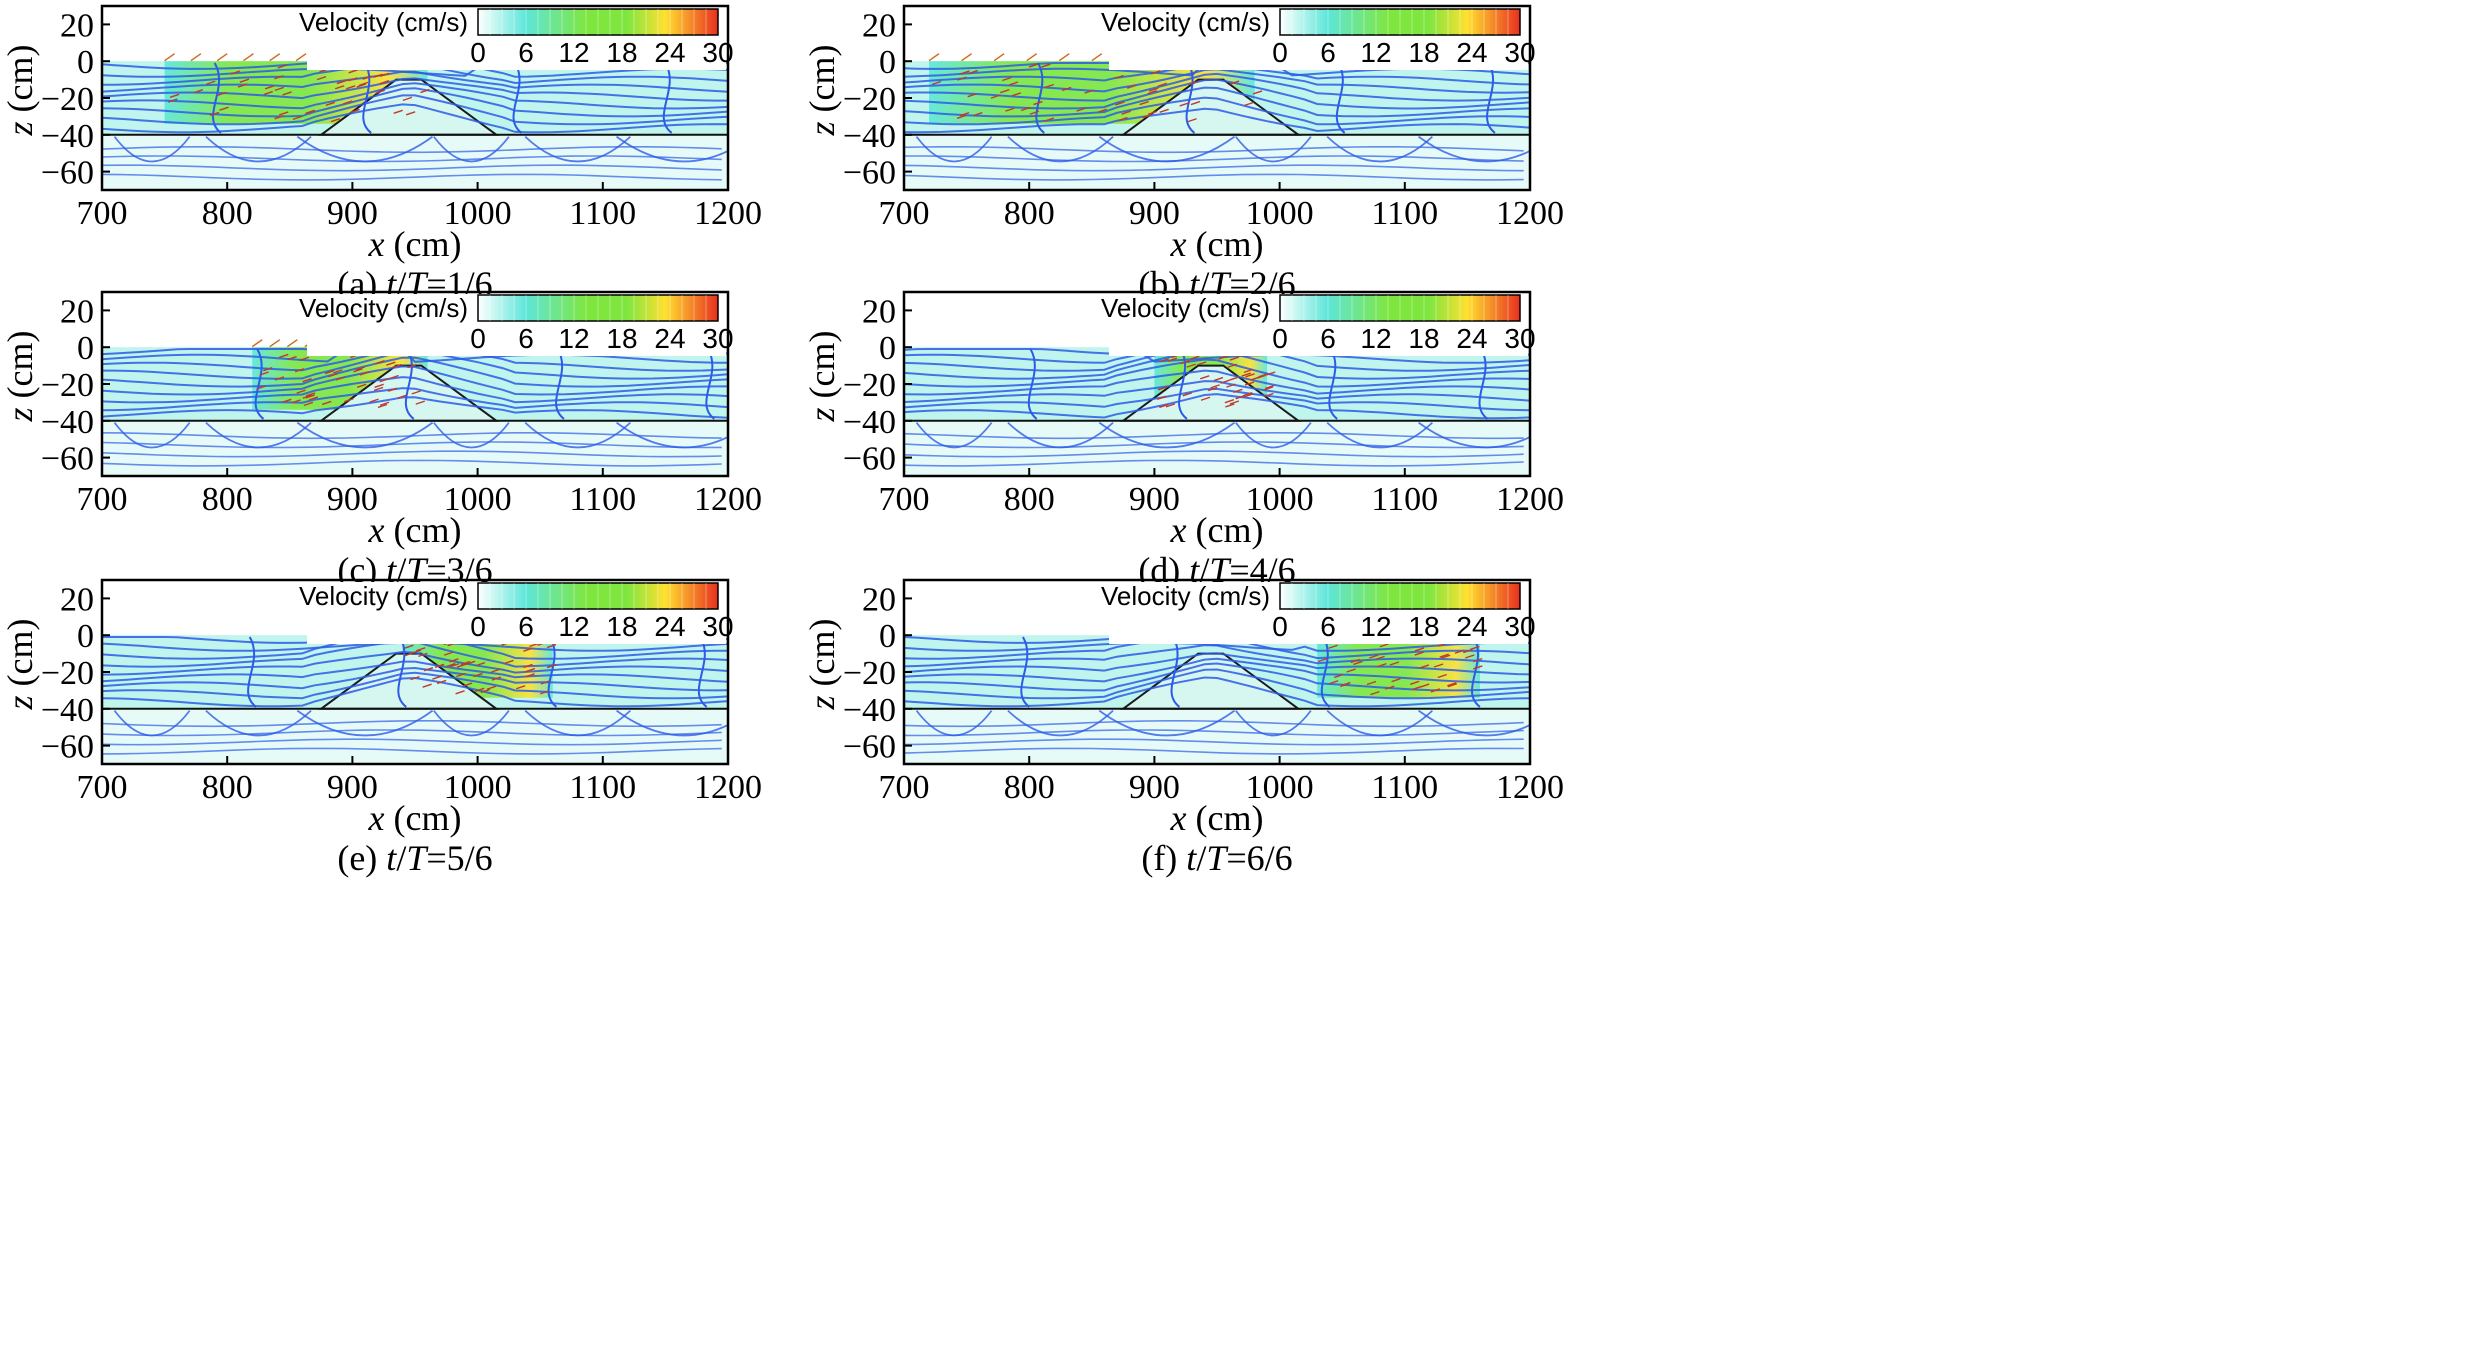  What do you see at coordinates (669, 626) in the screenshot?
I see `colorbar-tick-label: 24` at bounding box center [669, 626].